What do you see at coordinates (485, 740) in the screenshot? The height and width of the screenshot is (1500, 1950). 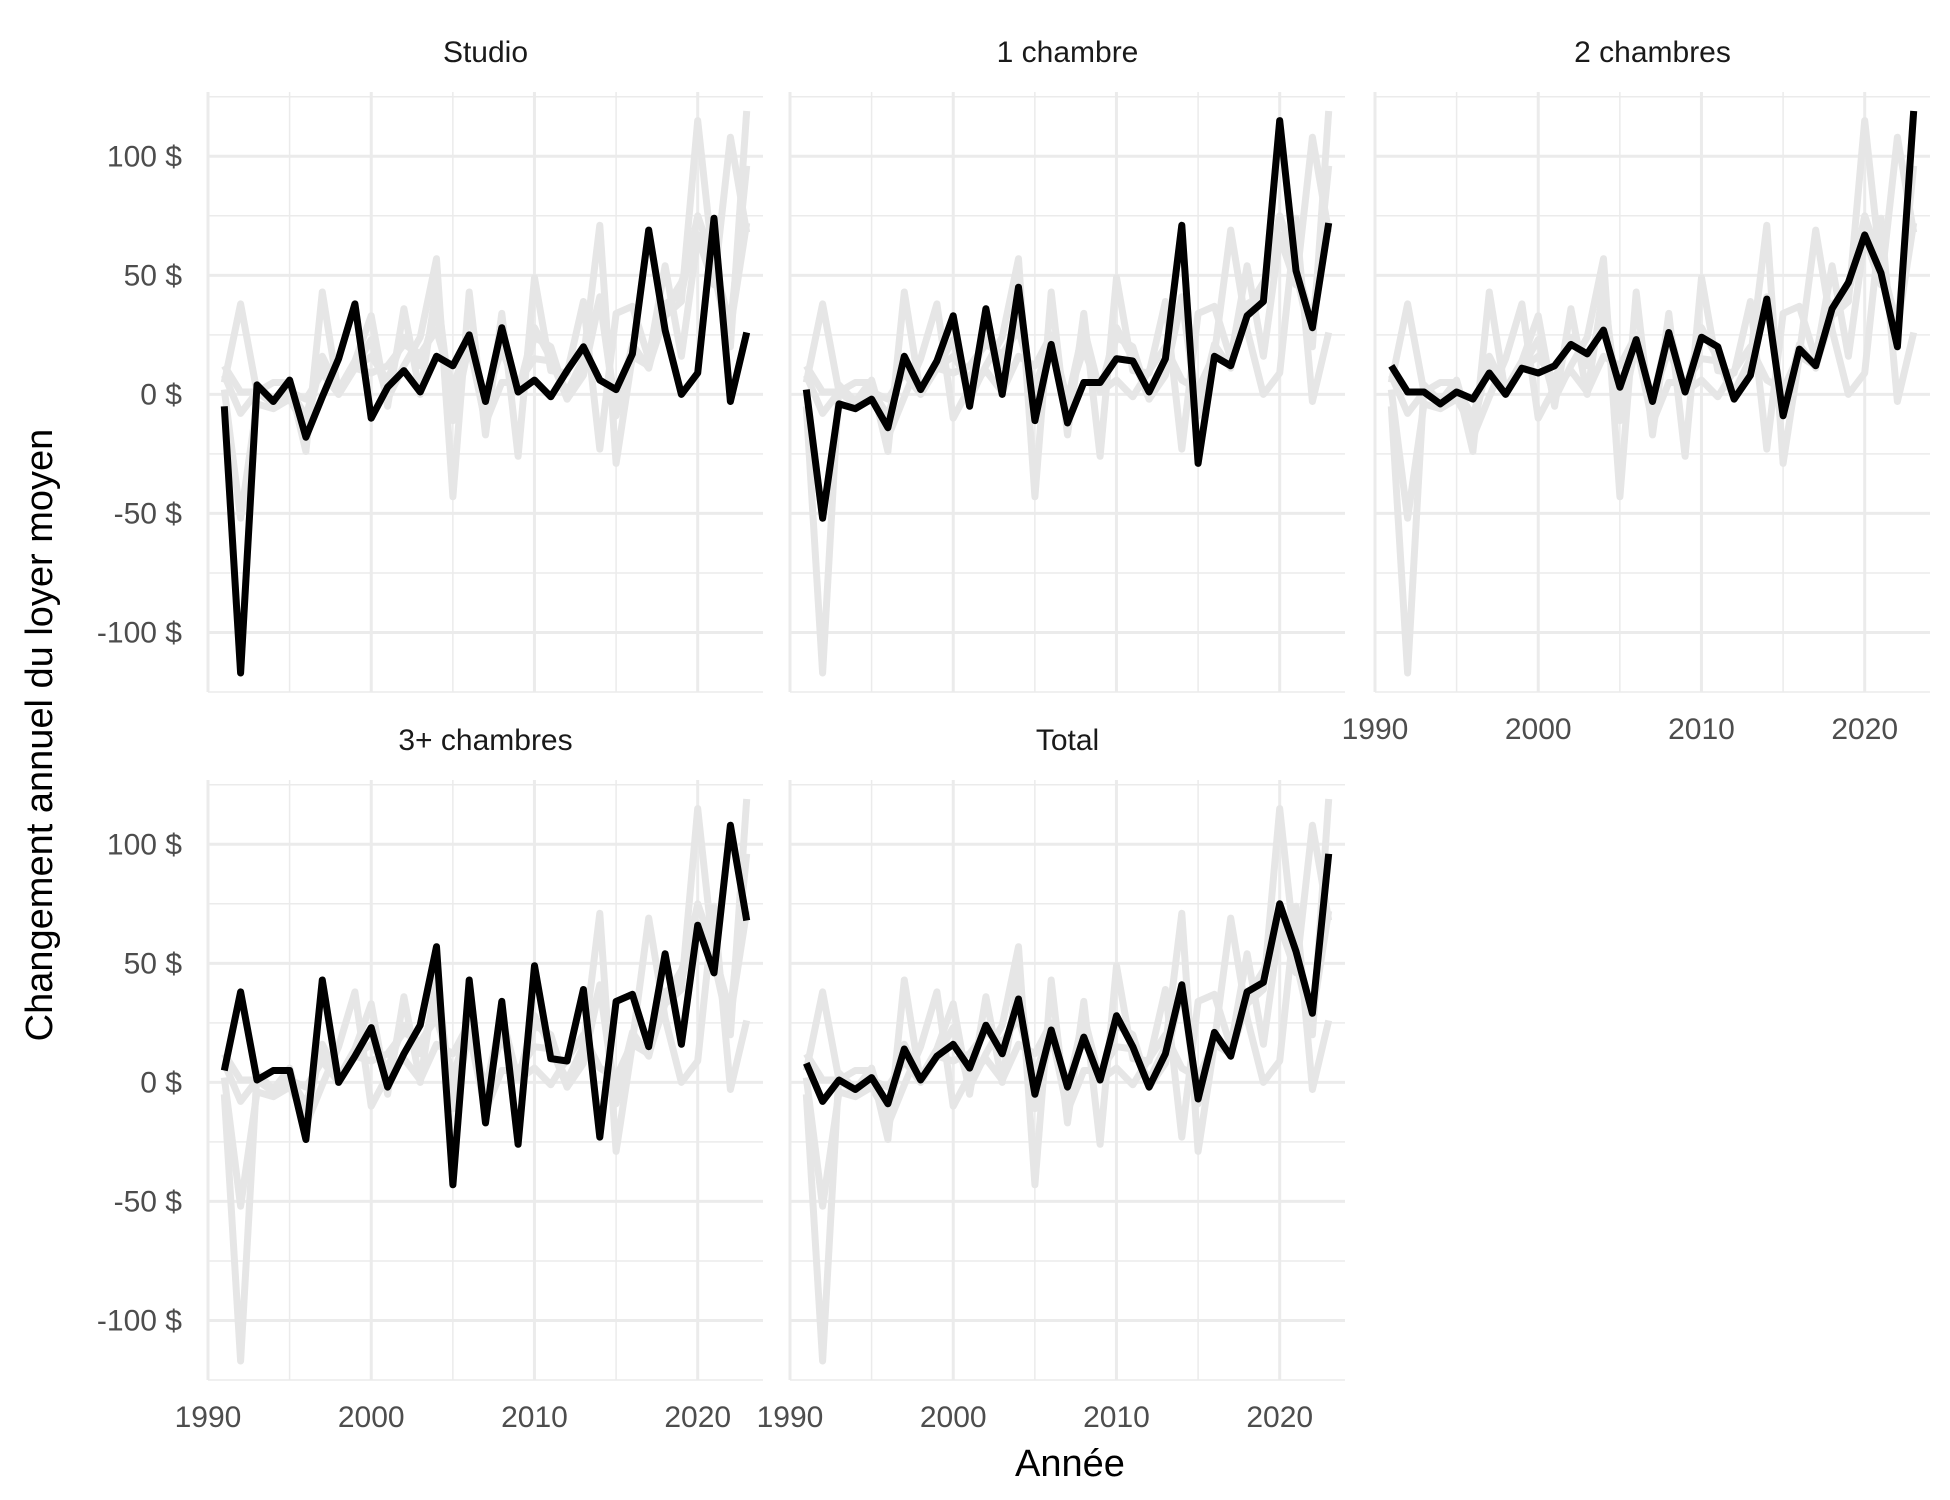 I see `panel-title-3-chambres: 3+ chambres` at bounding box center [485, 740].